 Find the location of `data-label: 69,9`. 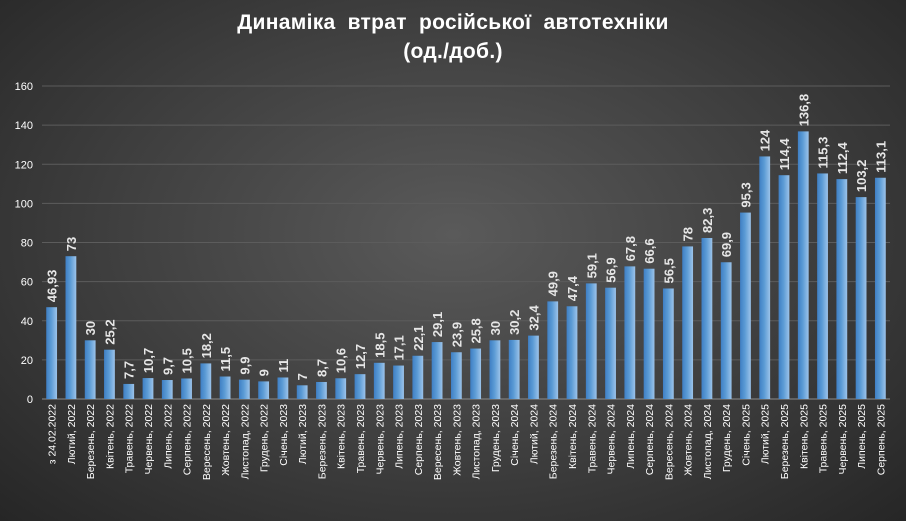

data-label: 69,9 is located at coordinates (726, 244).